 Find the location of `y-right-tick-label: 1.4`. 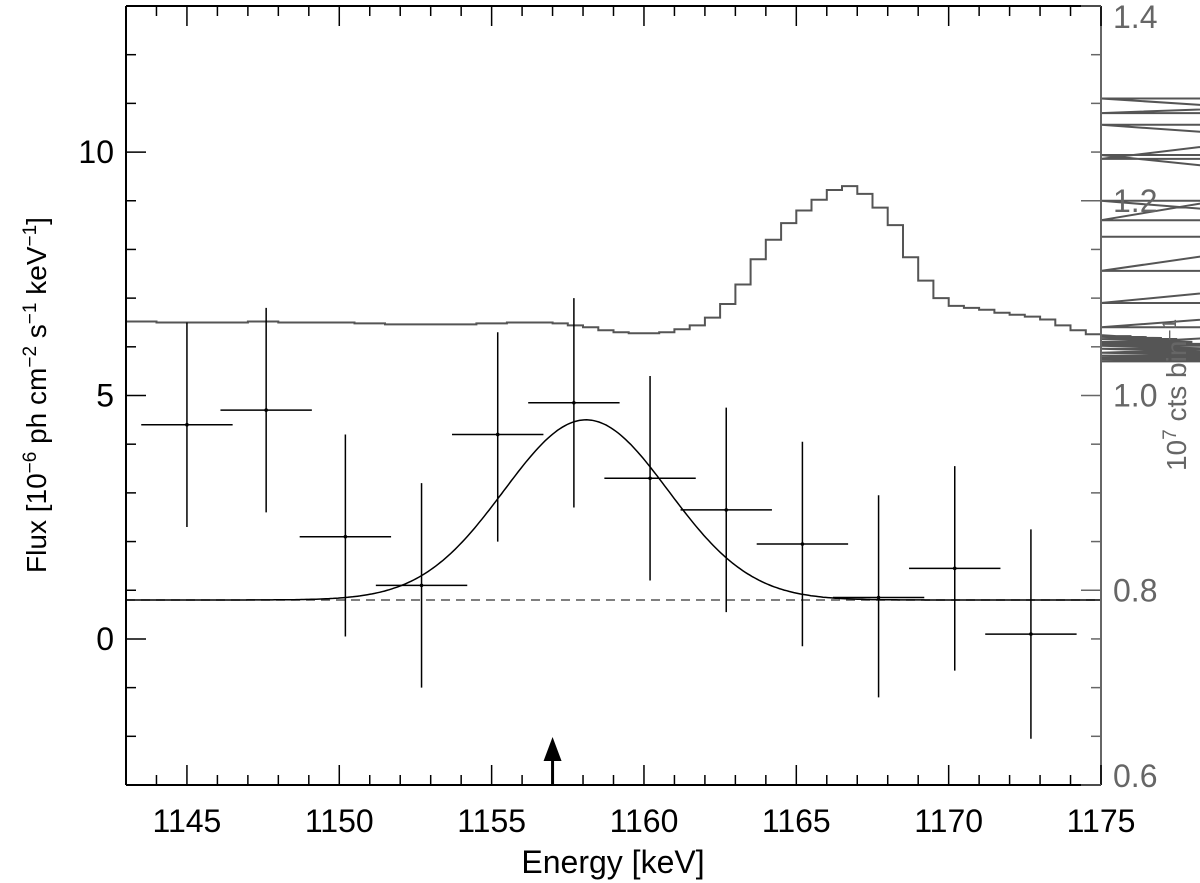

y-right-tick-label: 1.4 is located at coordinates (1135, 17).